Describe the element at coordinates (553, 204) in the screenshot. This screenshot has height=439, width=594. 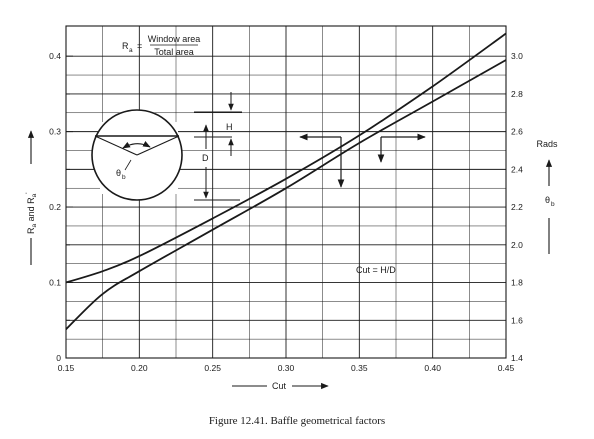
I see `y-right-symbol-sub: b` at that location.